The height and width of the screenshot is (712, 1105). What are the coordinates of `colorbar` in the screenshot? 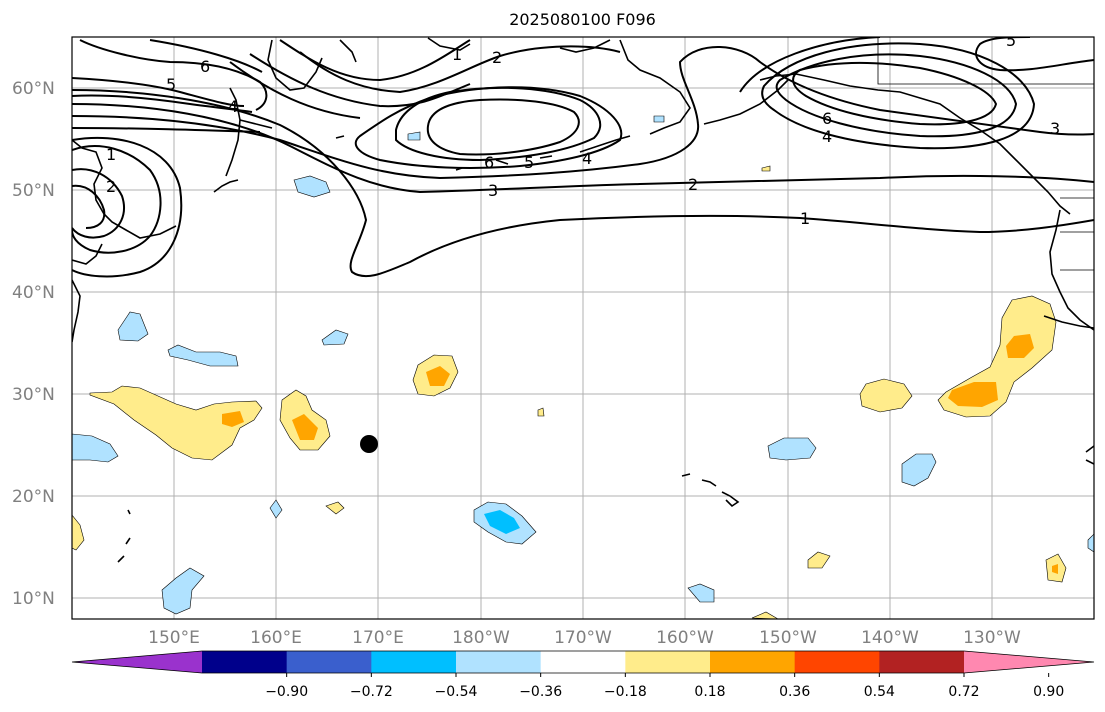 It's located at (583, 662).